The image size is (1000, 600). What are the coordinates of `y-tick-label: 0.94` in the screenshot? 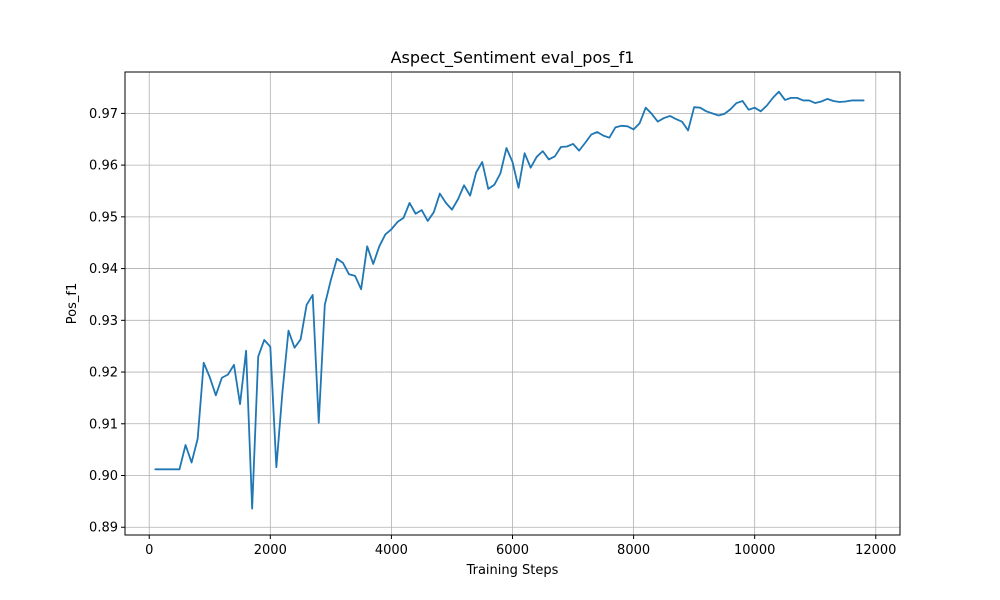 It's located at (103, 269).